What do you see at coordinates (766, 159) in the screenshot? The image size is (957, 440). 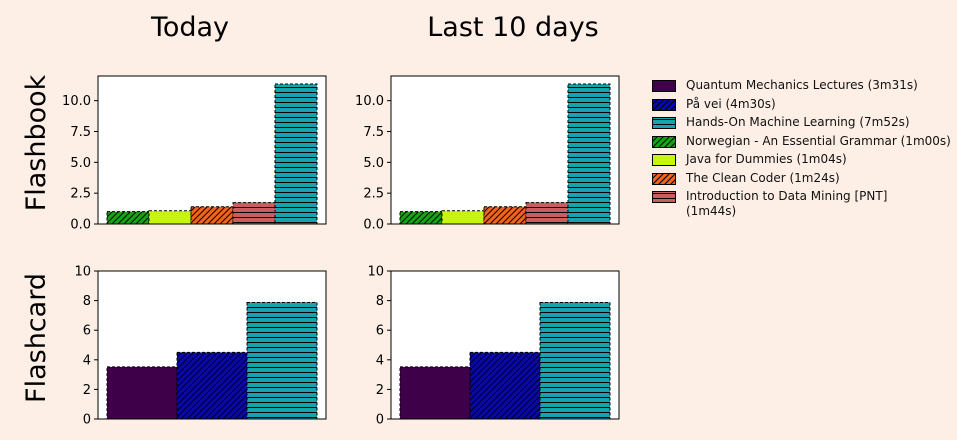 I see `legend-label: Java for Dummies (1m04s)` at bounding box center [766, 159].